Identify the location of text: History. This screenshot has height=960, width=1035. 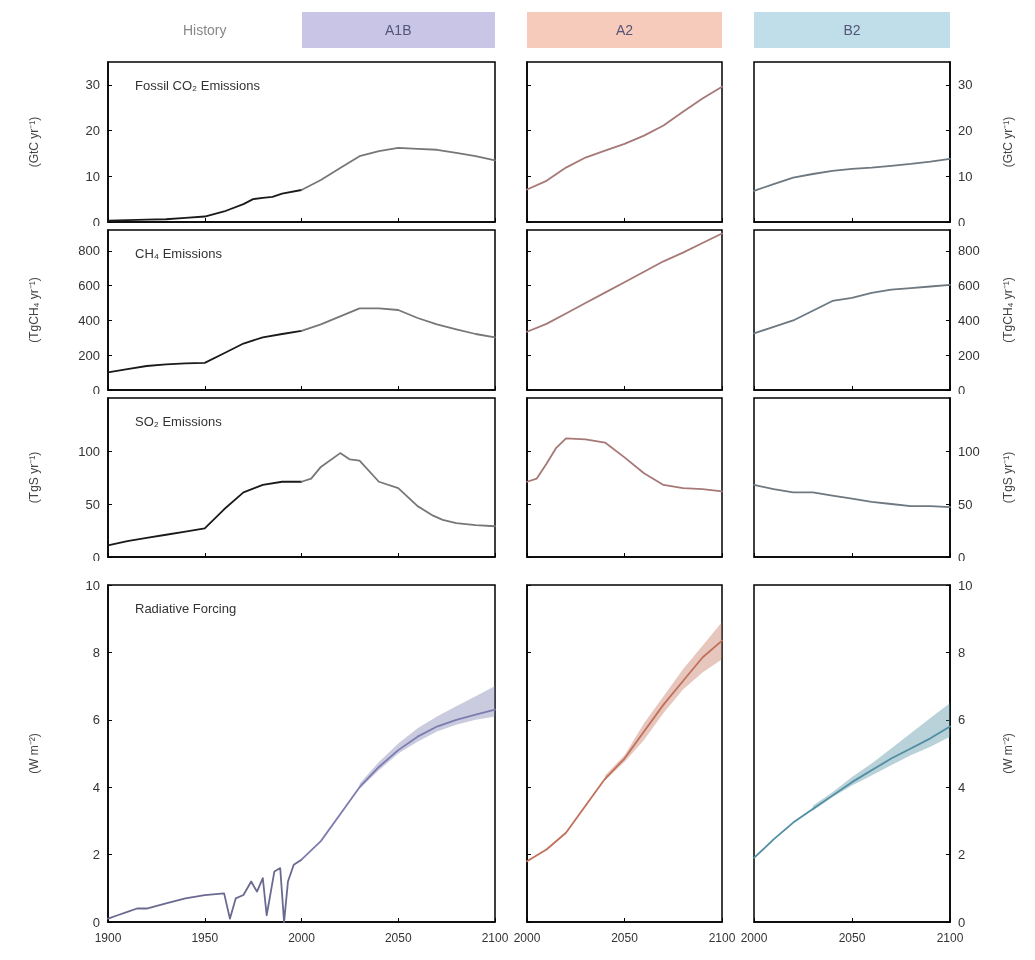
(204, 30).